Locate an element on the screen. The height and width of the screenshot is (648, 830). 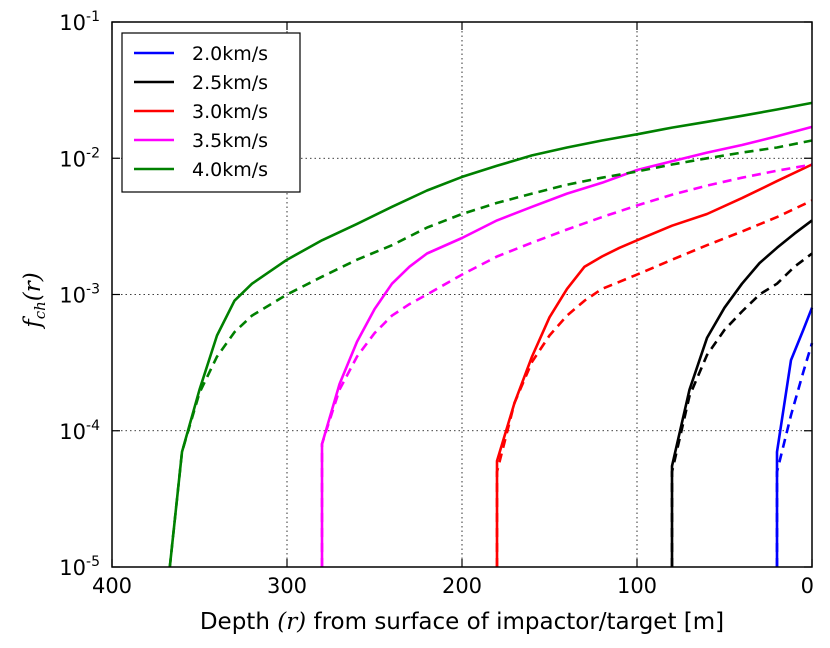
y-tick-exponent: -1 is located at coordinates (93, 17).